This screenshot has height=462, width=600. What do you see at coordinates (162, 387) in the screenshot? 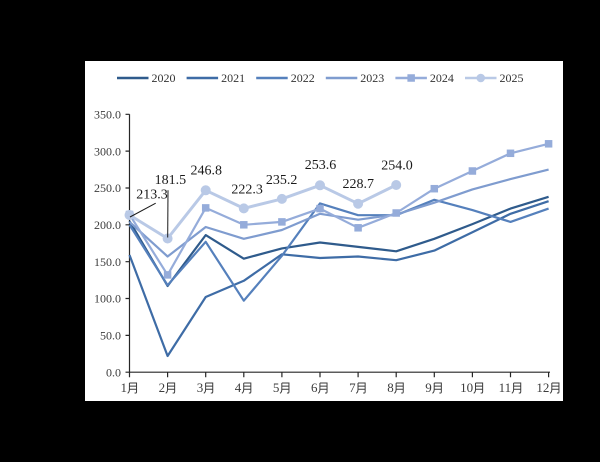
I see `svg-text: 2` at bounding box center [162, 387].